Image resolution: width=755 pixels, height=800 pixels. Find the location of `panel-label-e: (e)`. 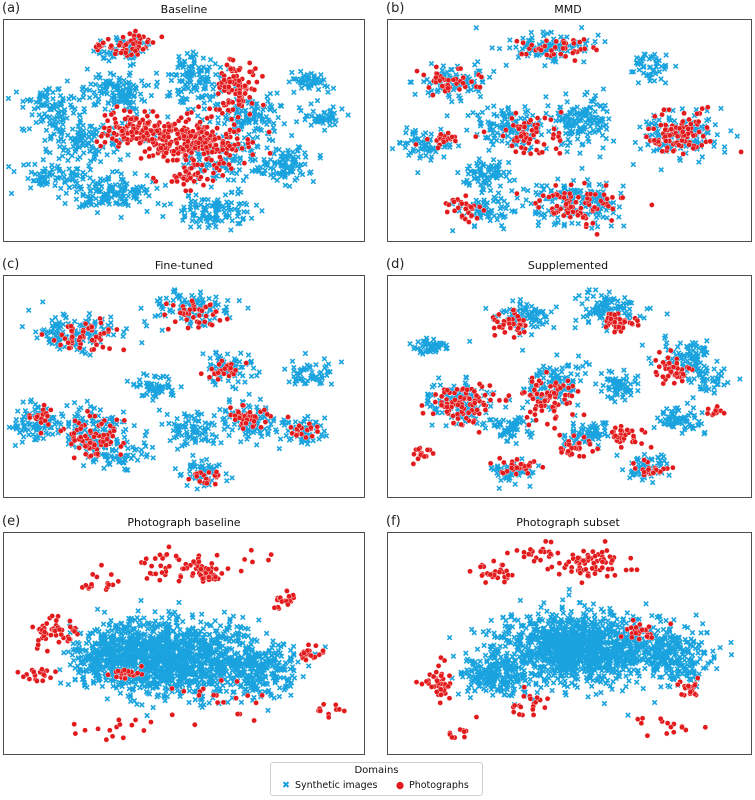

panel-label-e: (e) is located at coordinates (11, 521).